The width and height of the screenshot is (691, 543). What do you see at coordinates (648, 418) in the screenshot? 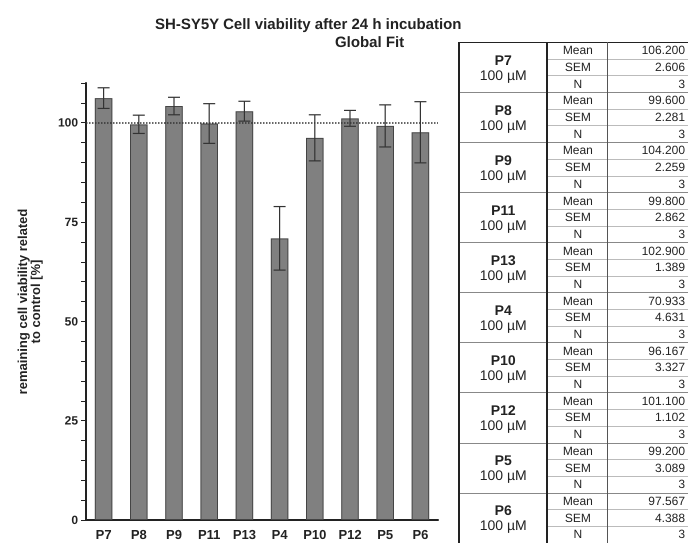
I see `text: 1.102` at bounding box center [648, 418].